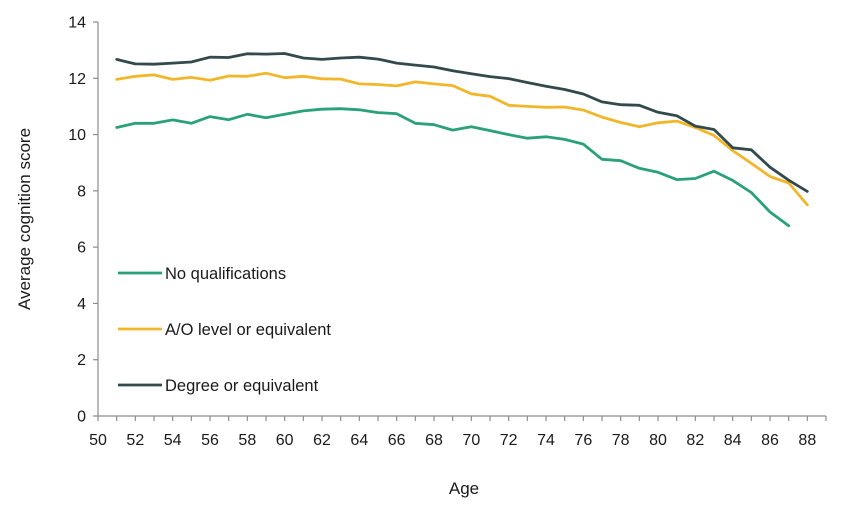  What do you see at coordinates (77, 23) in the screenshot?
I see `y-tick-label: 14` at bounding box center [77, 23].